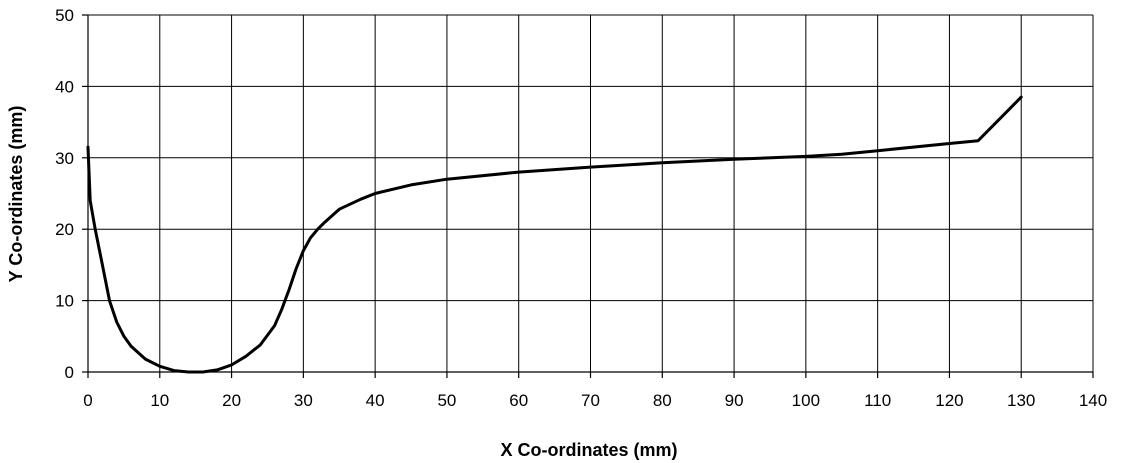 Image resolution: width=1121 pixels, height=463 pixels. What do you see at coordinates (87, 400) in the screenshot?
I see `x-tick-label: 0` at bounding box center [87, 400].